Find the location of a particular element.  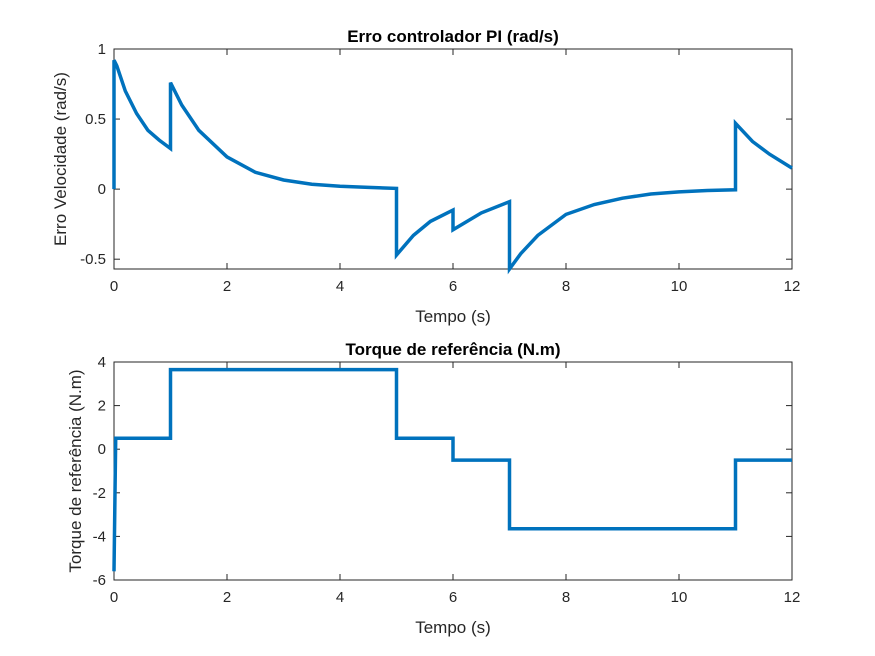

y-tick-label: -2 is located at coordinates (99, 493).